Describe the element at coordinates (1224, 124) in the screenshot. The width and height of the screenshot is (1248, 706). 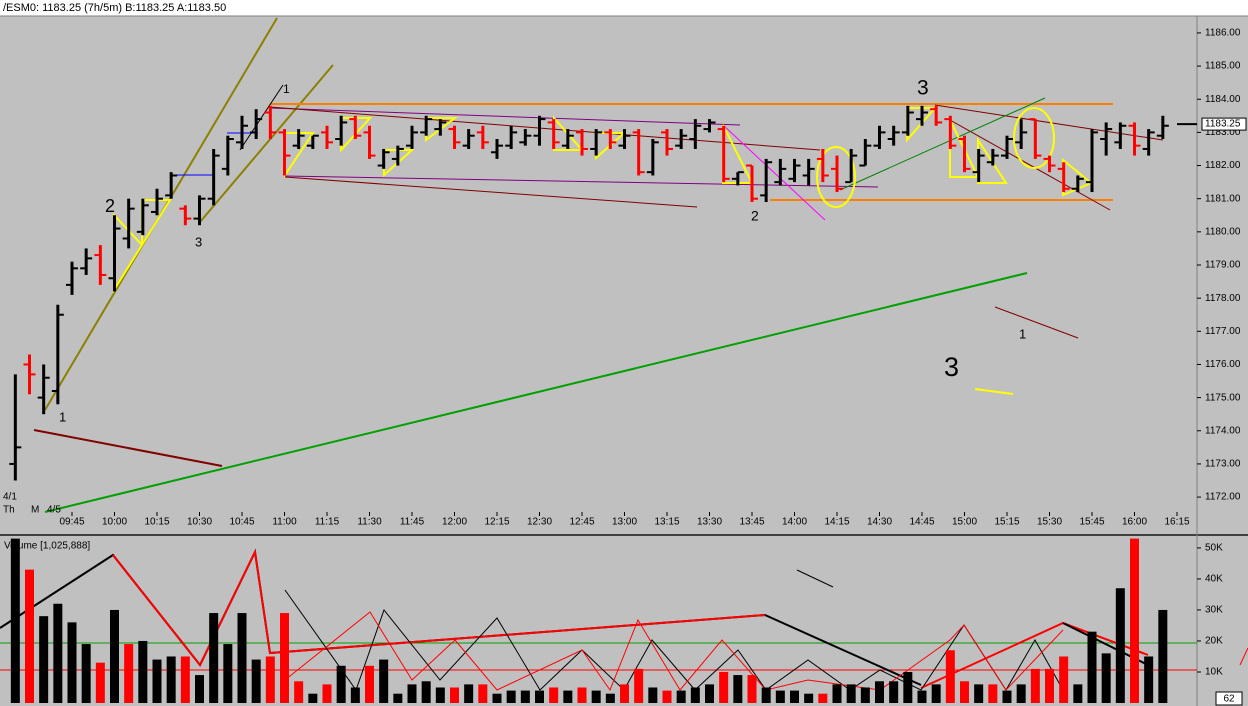
I see `last-price-box` at that location.